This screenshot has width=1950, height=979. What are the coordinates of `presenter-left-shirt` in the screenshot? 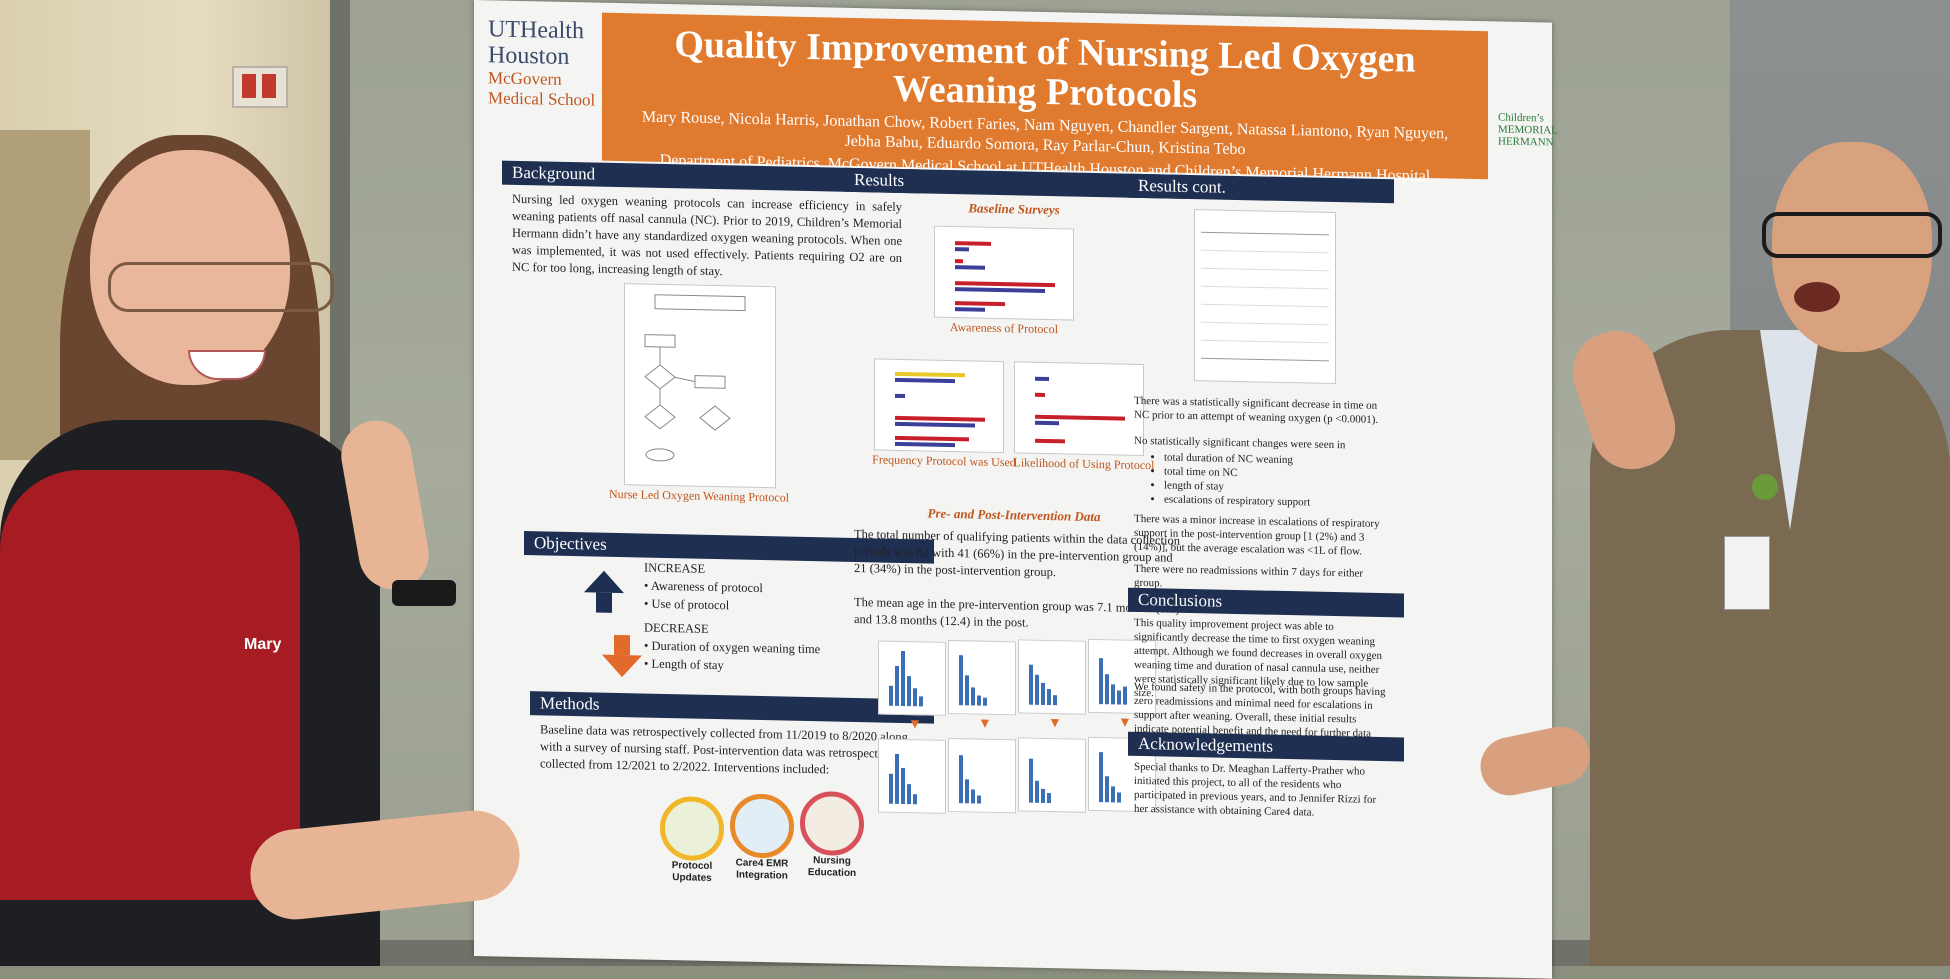 It's located at (150, 685).